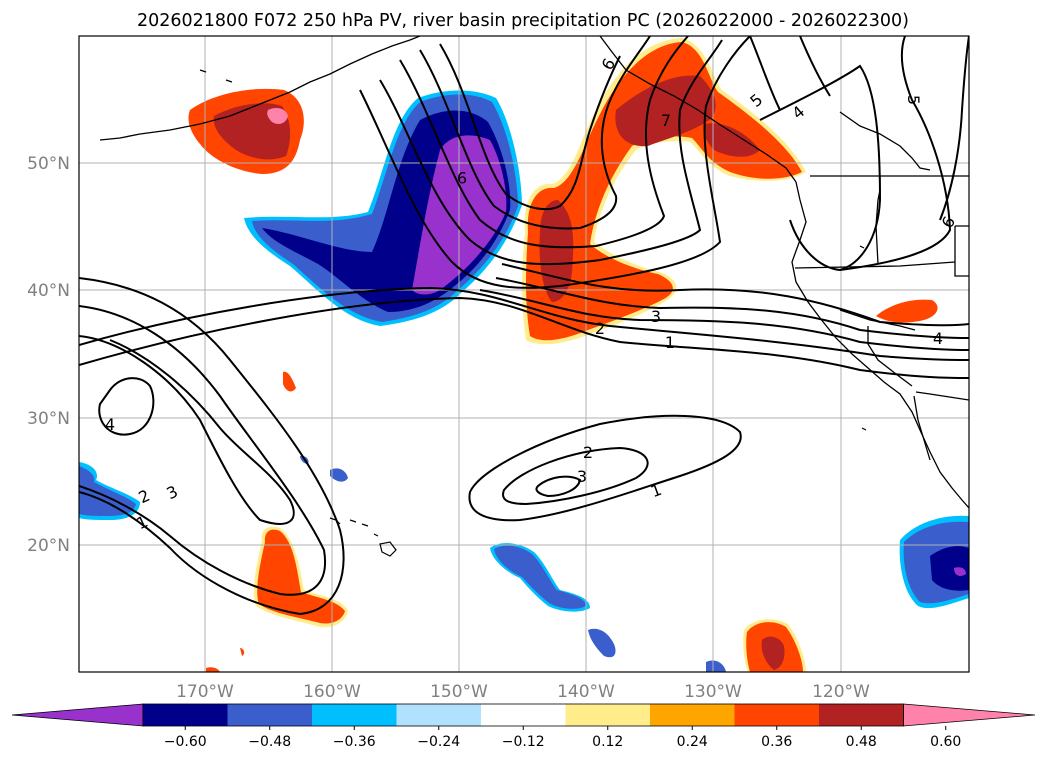 The image size is (1047, 765). Describe the element at coordinates (462, 177) in the screenshot. I see `contour-label: 9` at that location.